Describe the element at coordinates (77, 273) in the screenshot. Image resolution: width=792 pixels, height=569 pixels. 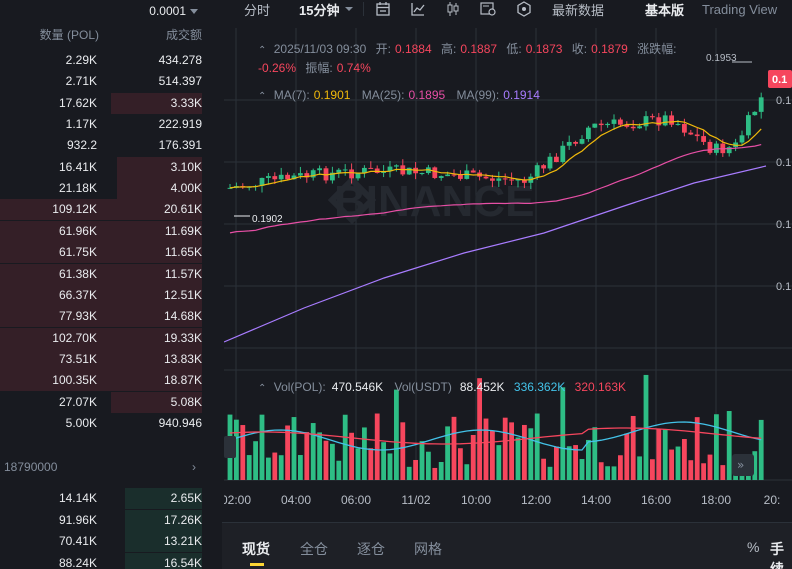
I see `ask-amount: 61.38K` at that location.